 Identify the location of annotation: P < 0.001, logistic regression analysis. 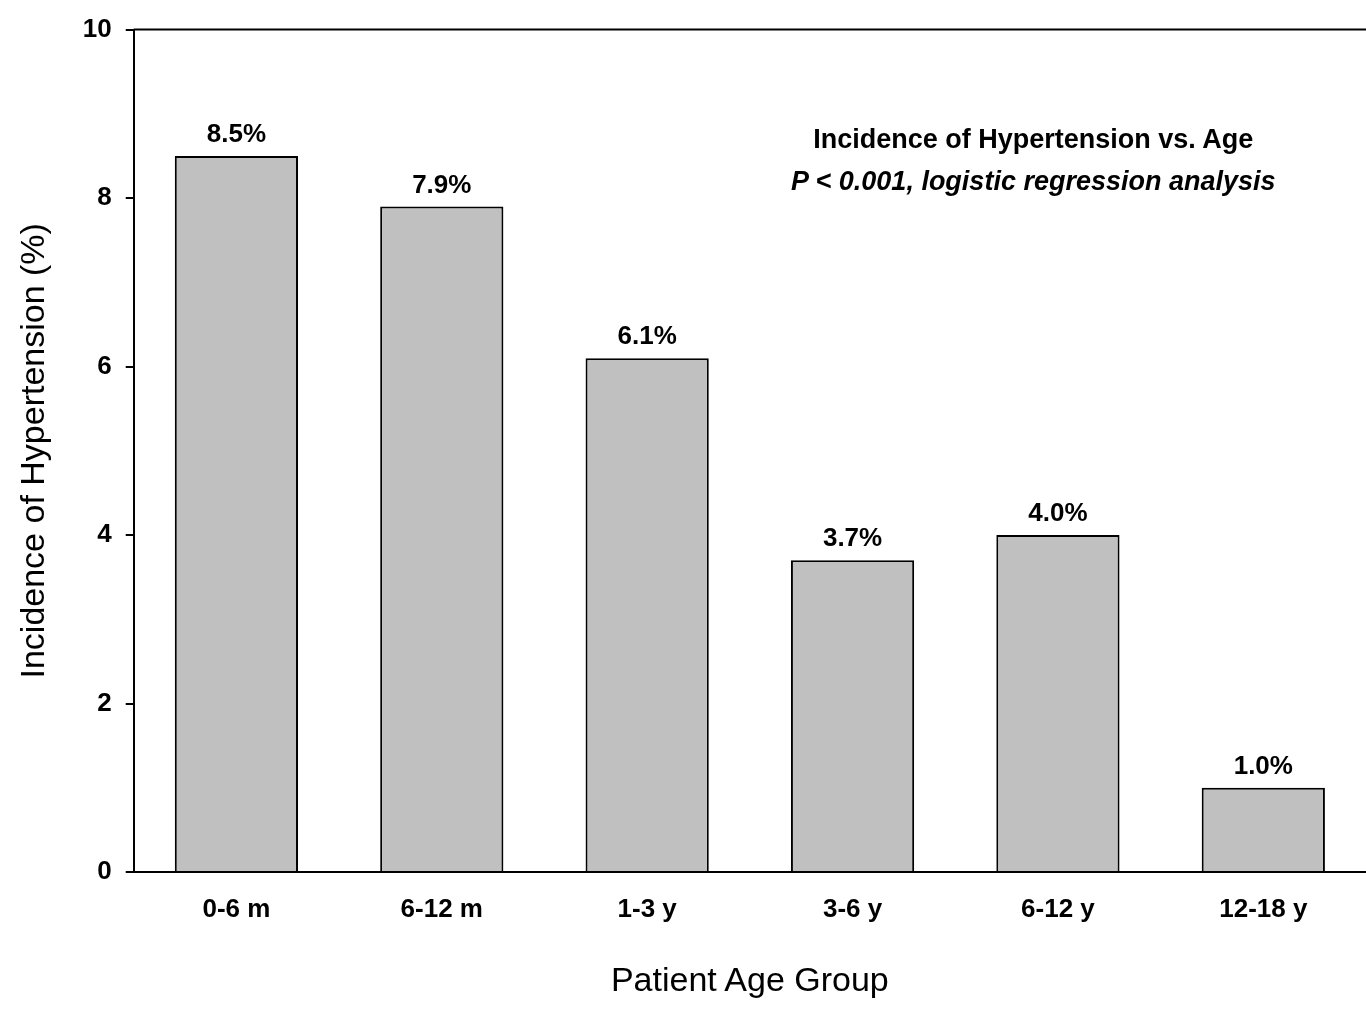
(1033, 181).